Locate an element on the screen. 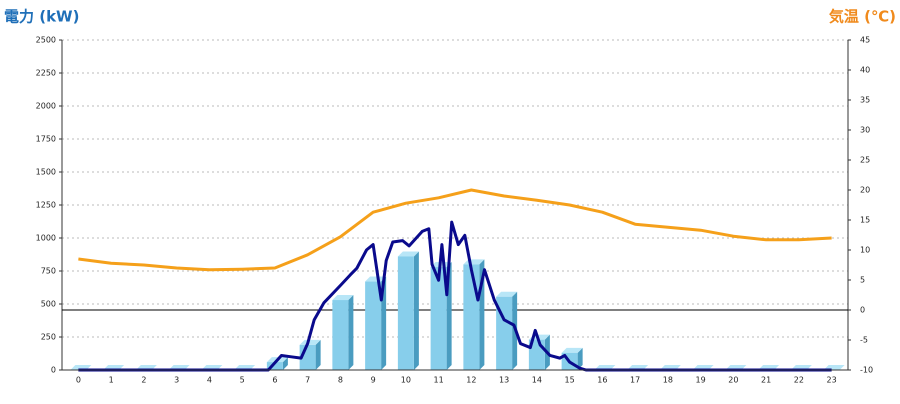 This screenshot has width=900, height=404. x-tick-label: 21 is located at coordinates (766, 380).